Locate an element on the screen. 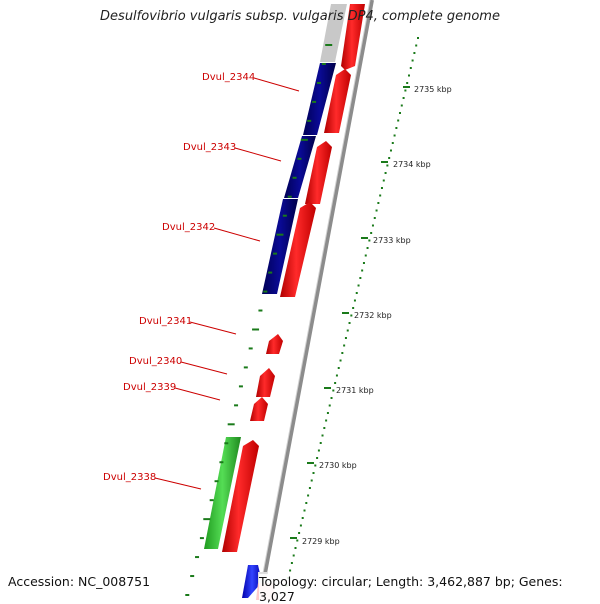  scale-label-2729: 2729 kbp is located at coordinates (321, 541).